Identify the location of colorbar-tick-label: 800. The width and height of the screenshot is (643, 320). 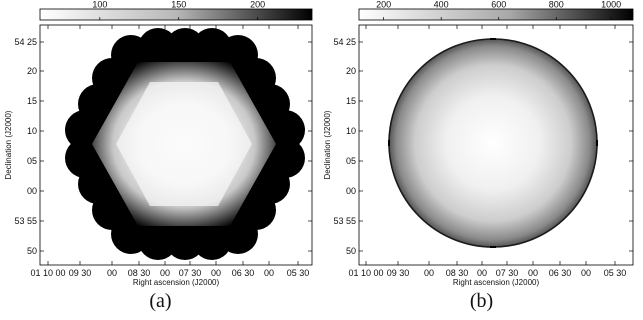
(556, 5).